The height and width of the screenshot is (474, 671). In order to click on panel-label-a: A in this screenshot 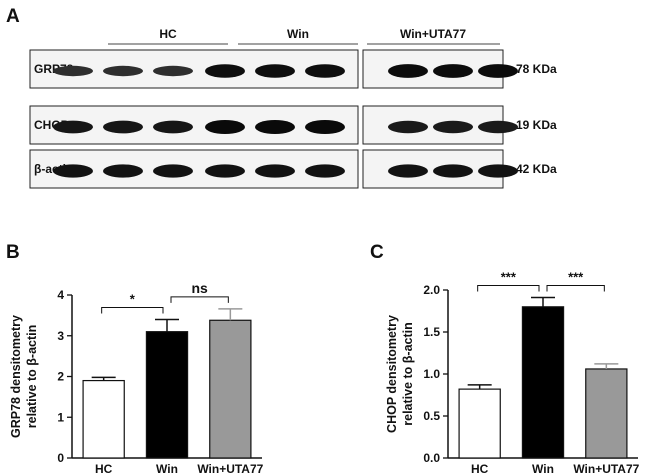, I will do `click(13, 16)`.